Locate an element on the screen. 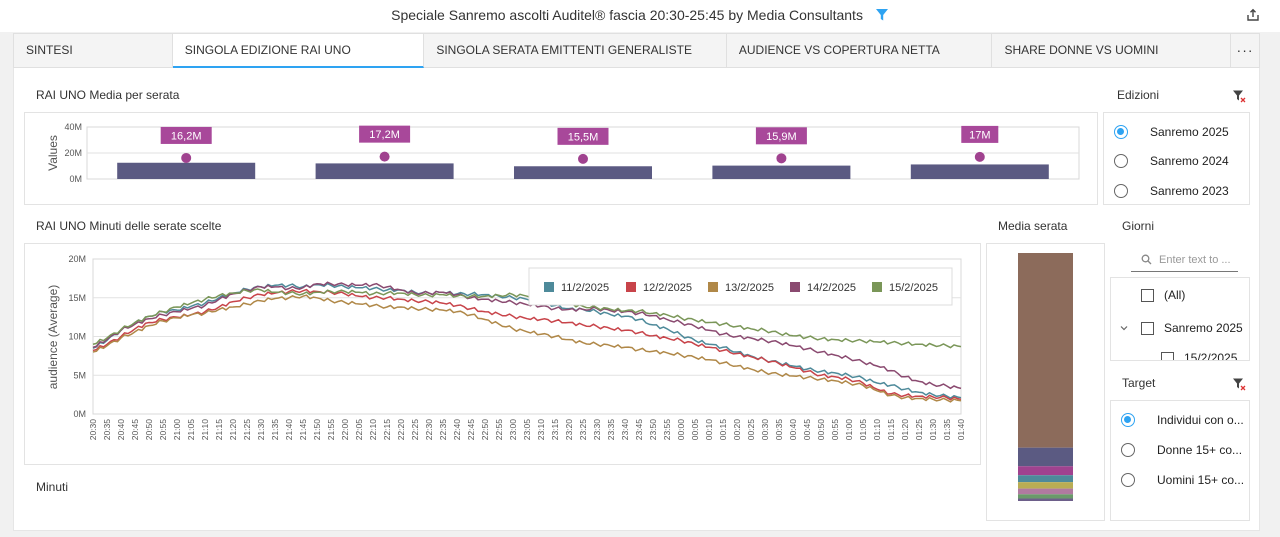 The height and width of the screenshot is (537, 1280). edizione-option-2024: Sanremo 2024 is located at coordinates (1171, 161).